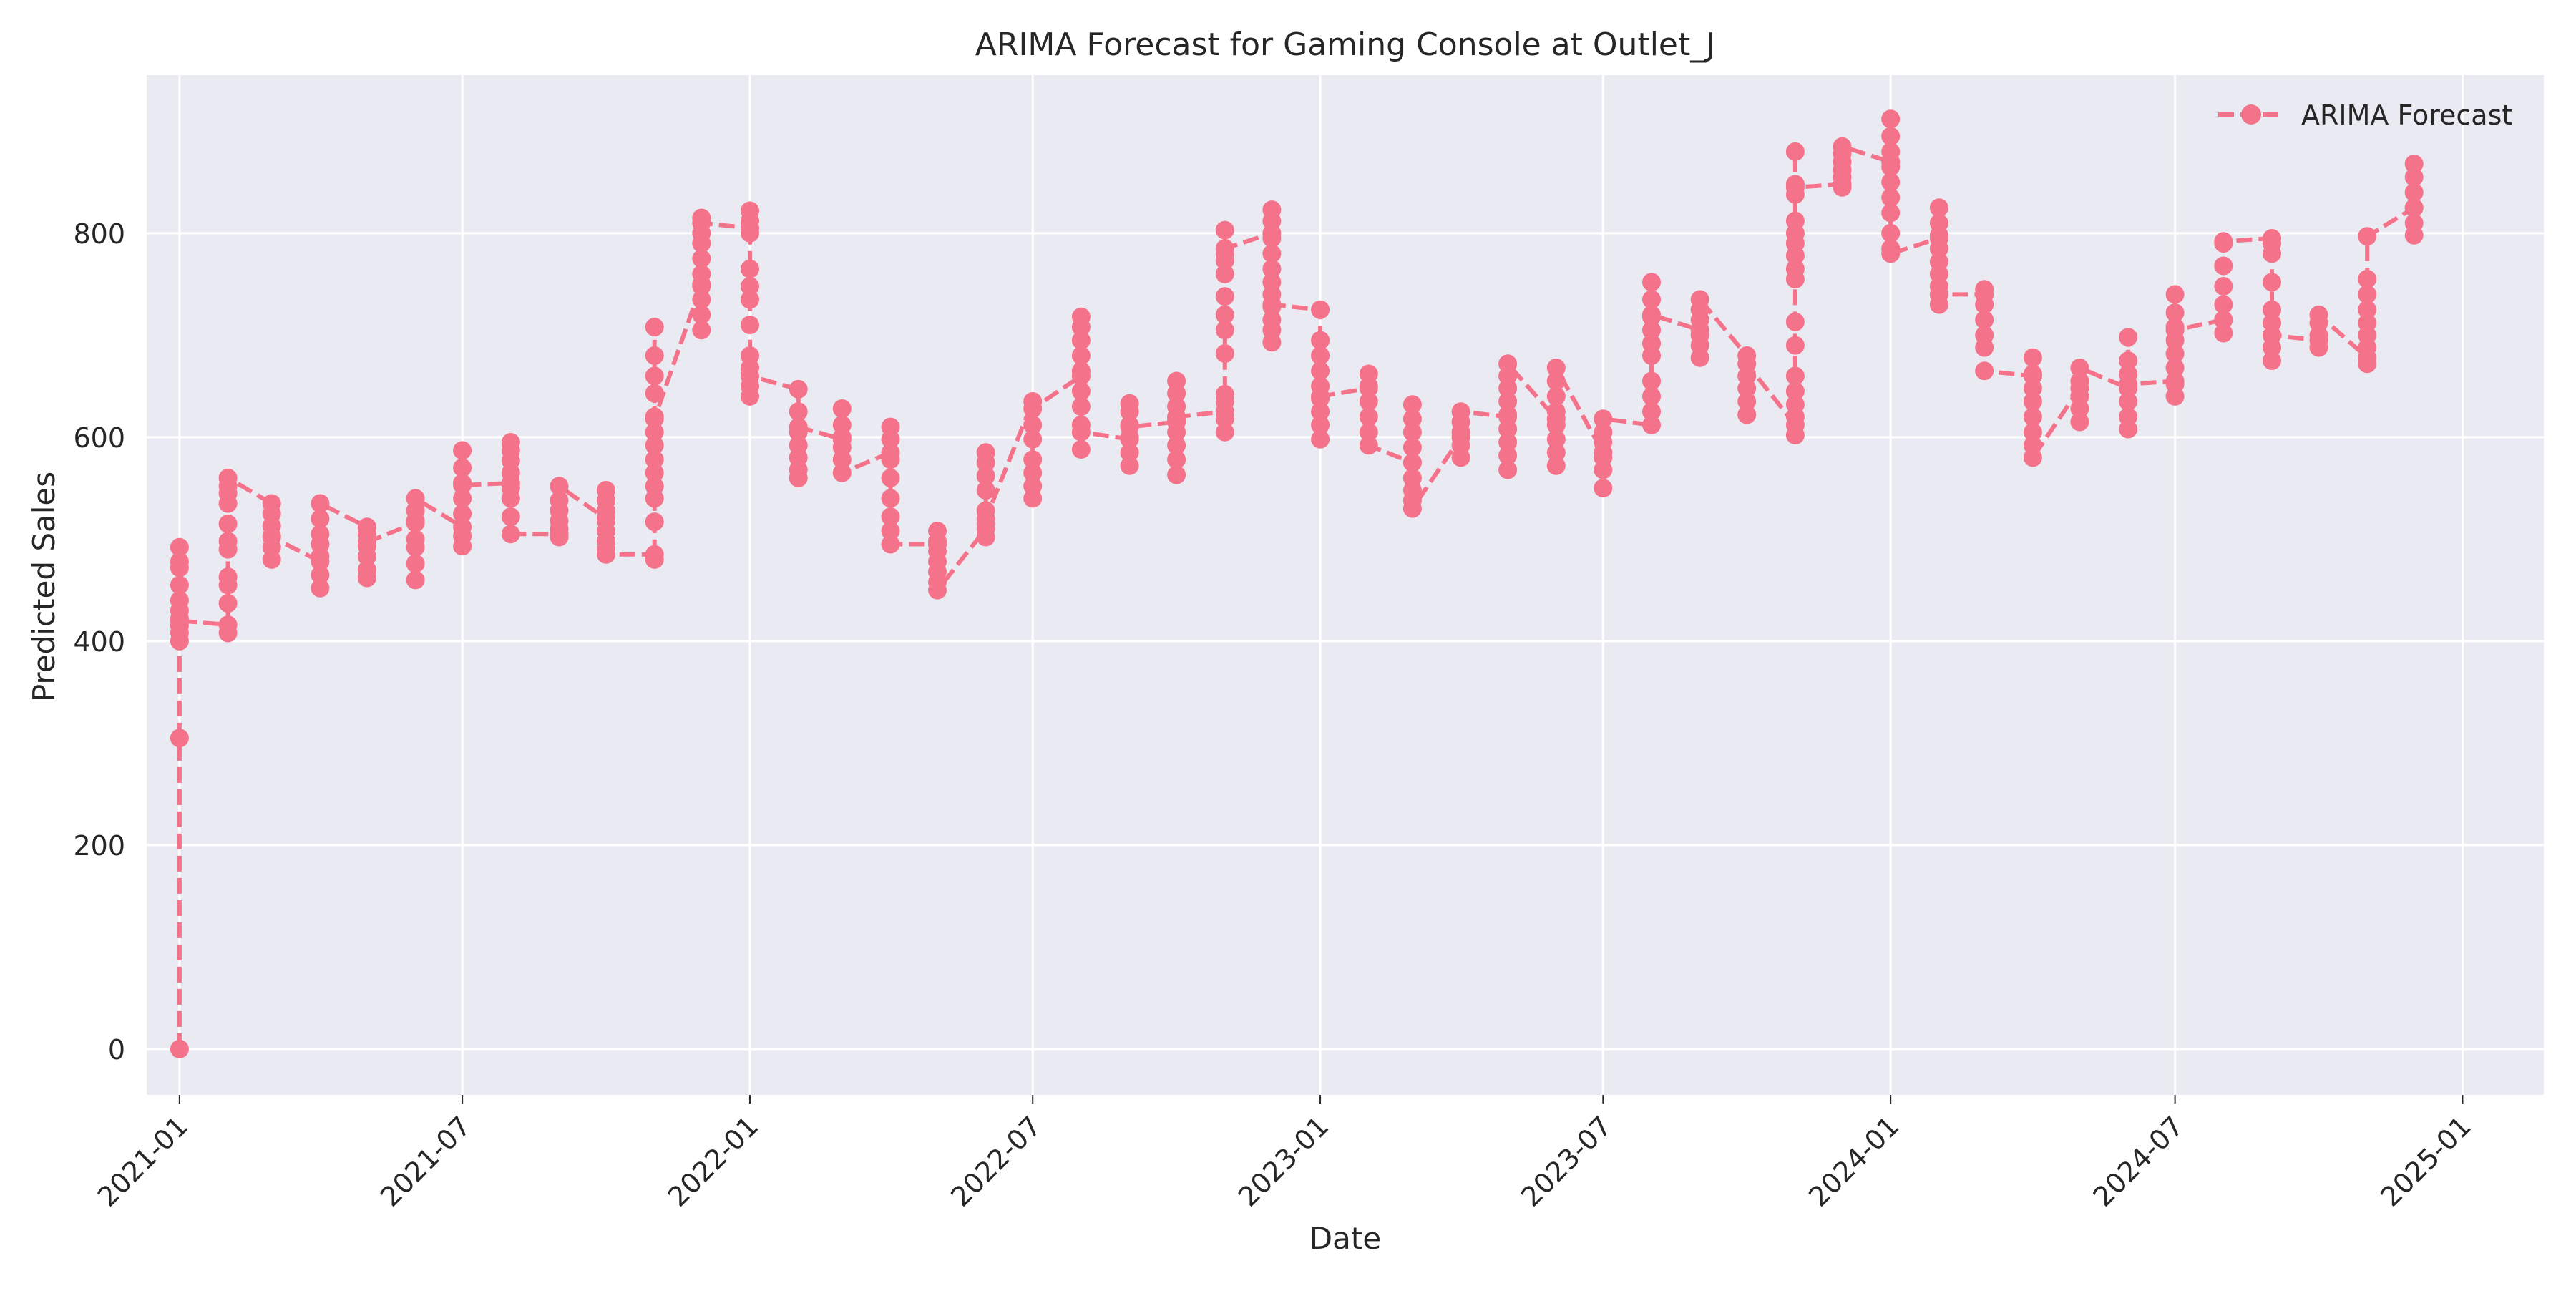 The image size is (2576, 1291). Describe the element at coordinates (44, 587) in the screenshot. I see `y-axis-label: Predicted Sales` at that location.